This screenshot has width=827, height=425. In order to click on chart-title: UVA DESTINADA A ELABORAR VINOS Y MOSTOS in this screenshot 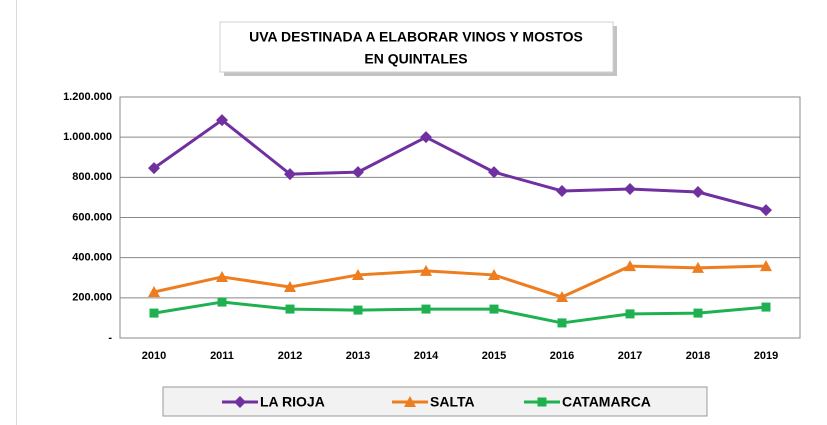, I will do `click(416, 37)`.